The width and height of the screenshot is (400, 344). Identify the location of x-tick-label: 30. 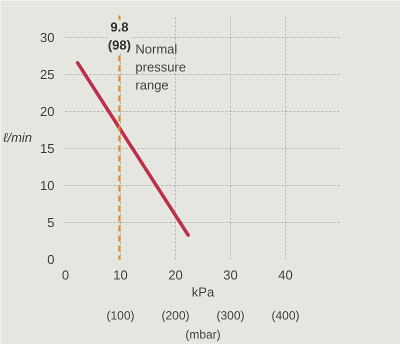
(230, 275).